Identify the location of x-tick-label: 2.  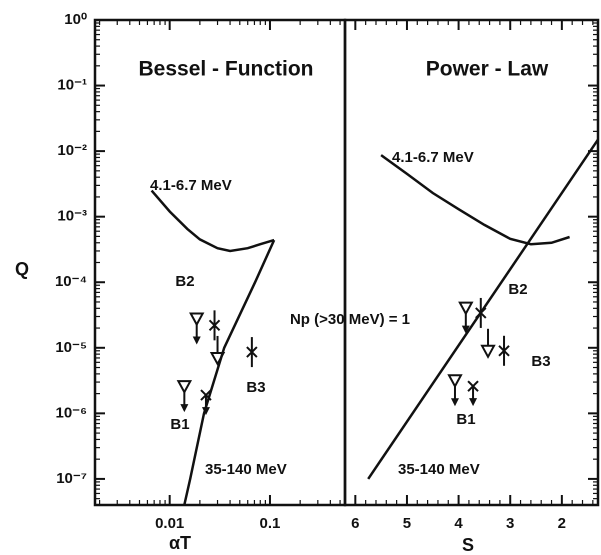
(562, 523).